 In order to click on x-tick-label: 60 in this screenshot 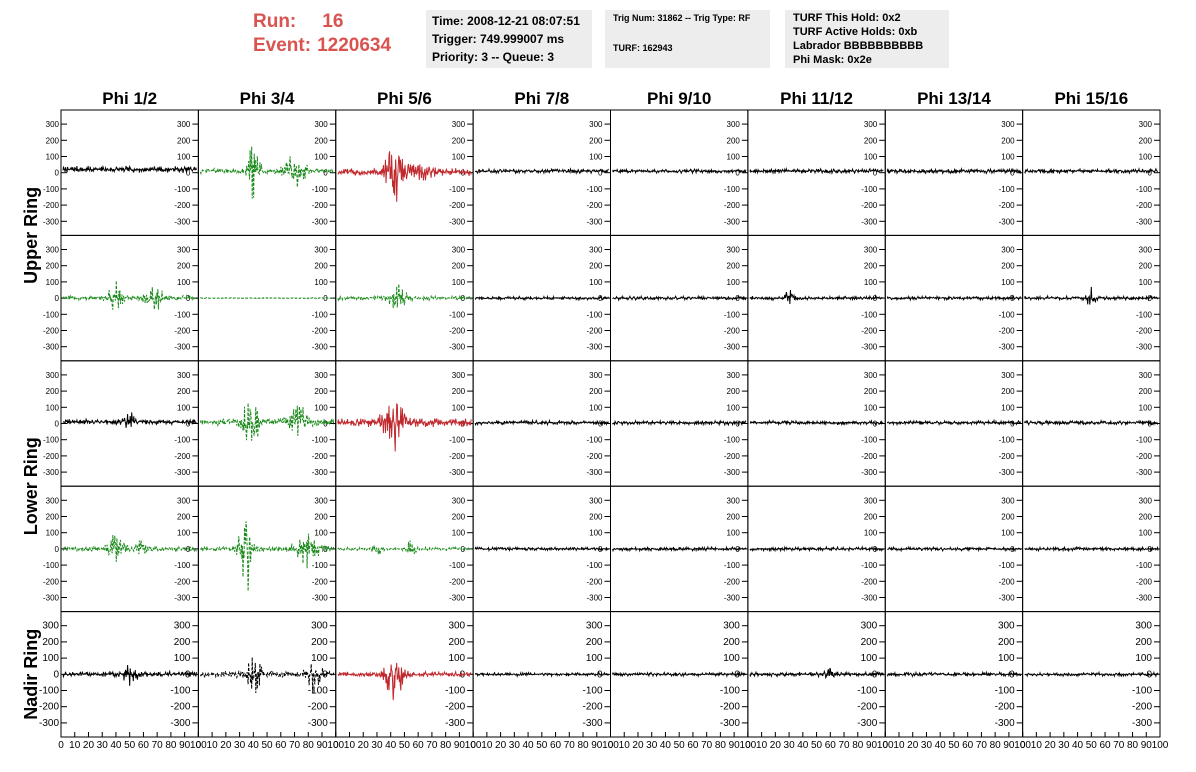, I will do `click(556, 745)`.